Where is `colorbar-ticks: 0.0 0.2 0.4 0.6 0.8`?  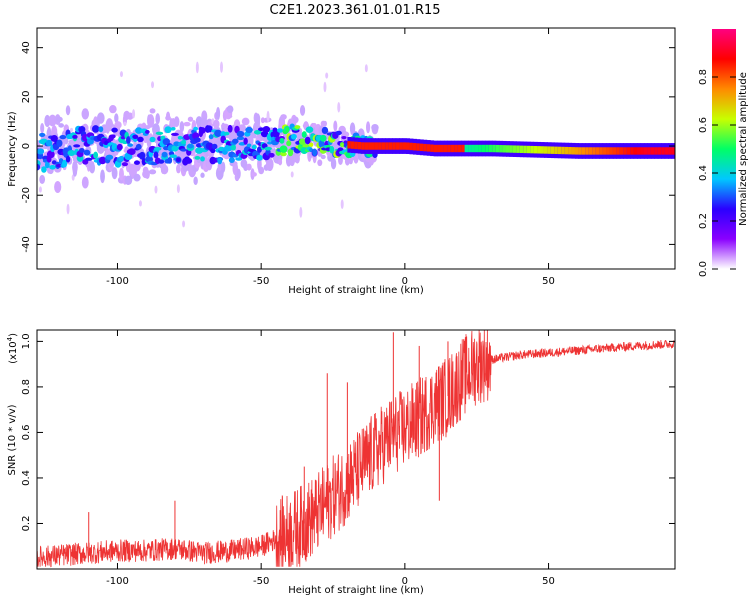 colorbar-ticks: 0.0 0.2 0.4 0.6 0.8 is located at coordinates (717, 173).